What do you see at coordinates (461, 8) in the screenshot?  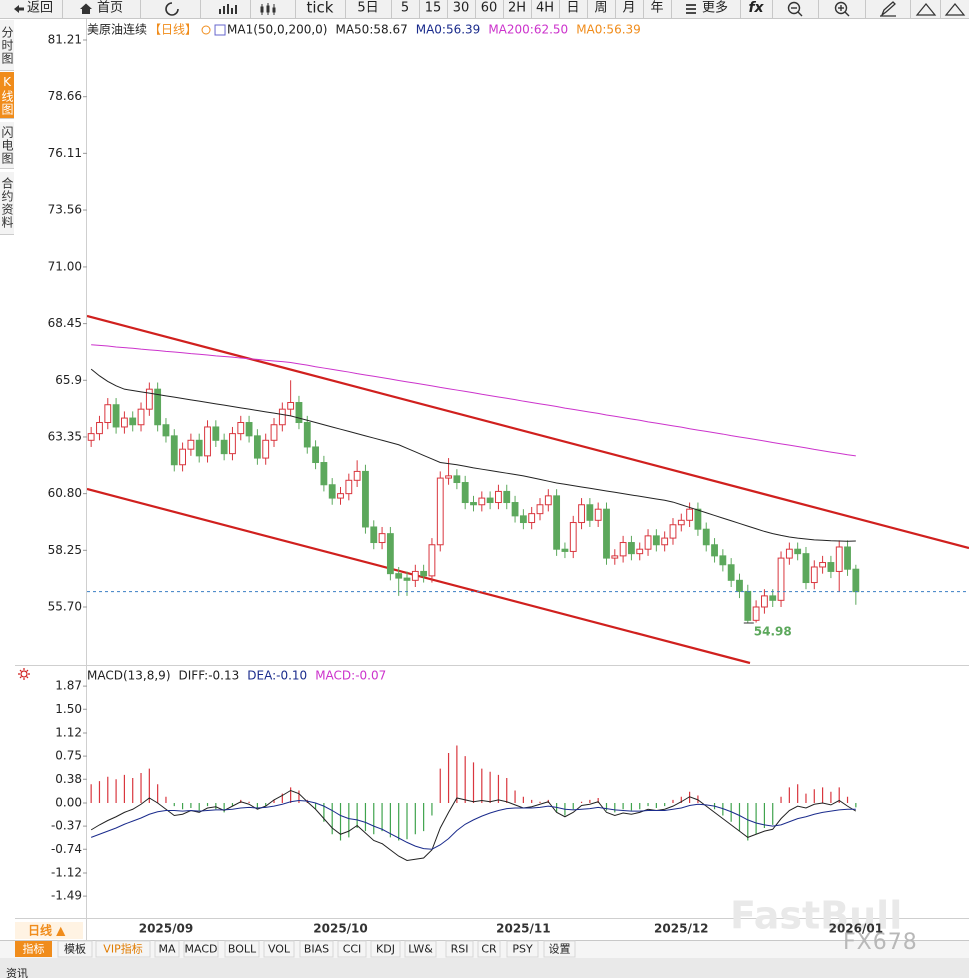 I see `toolbar-button: 30` at bounding box center [461, 8].